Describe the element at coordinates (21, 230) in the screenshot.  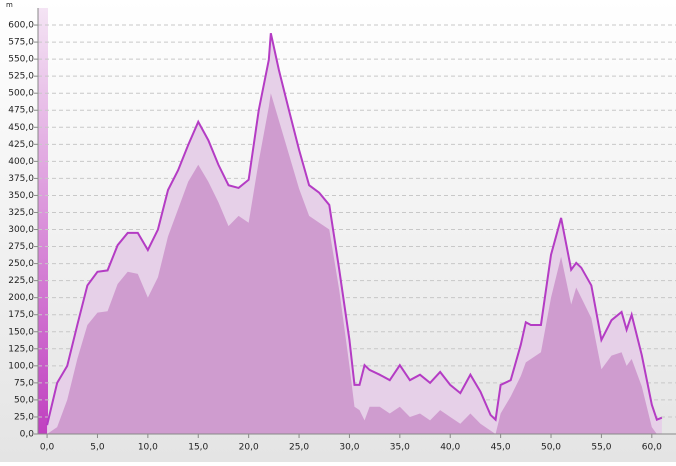
I see `y-tick-label: 300,0` at that location.